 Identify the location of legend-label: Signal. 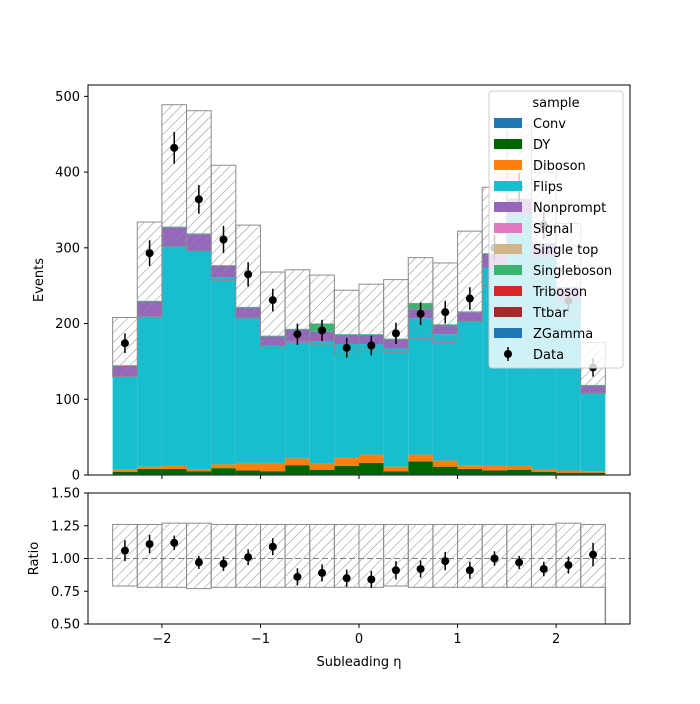
(553, 229).